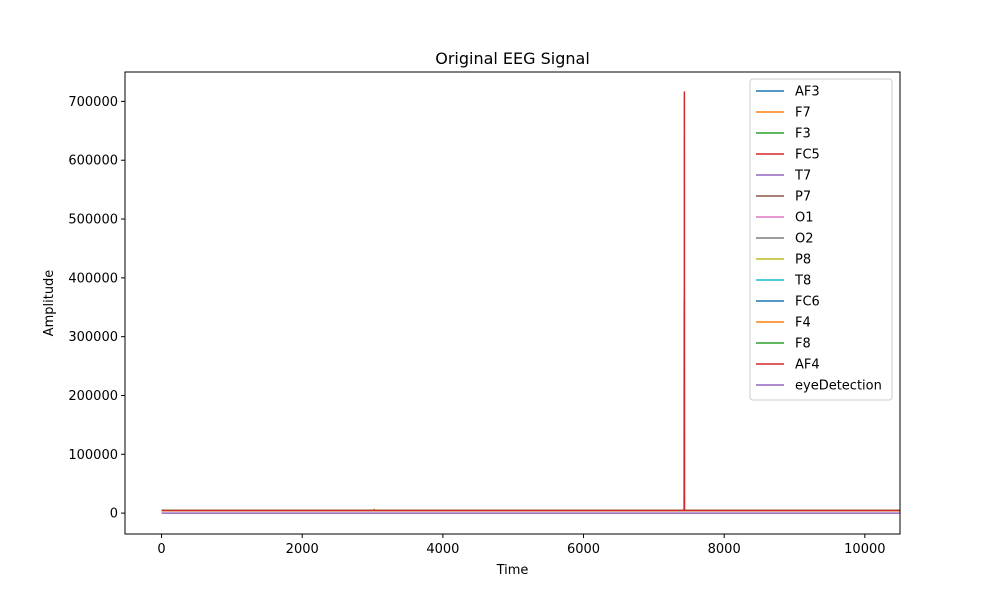 The height and width of the screenshot is (600, 1000). What do you see at coordinates (93, 161) in the screenshot?
I see `y-tick-label: 600000` at bounding box center [93, 161].